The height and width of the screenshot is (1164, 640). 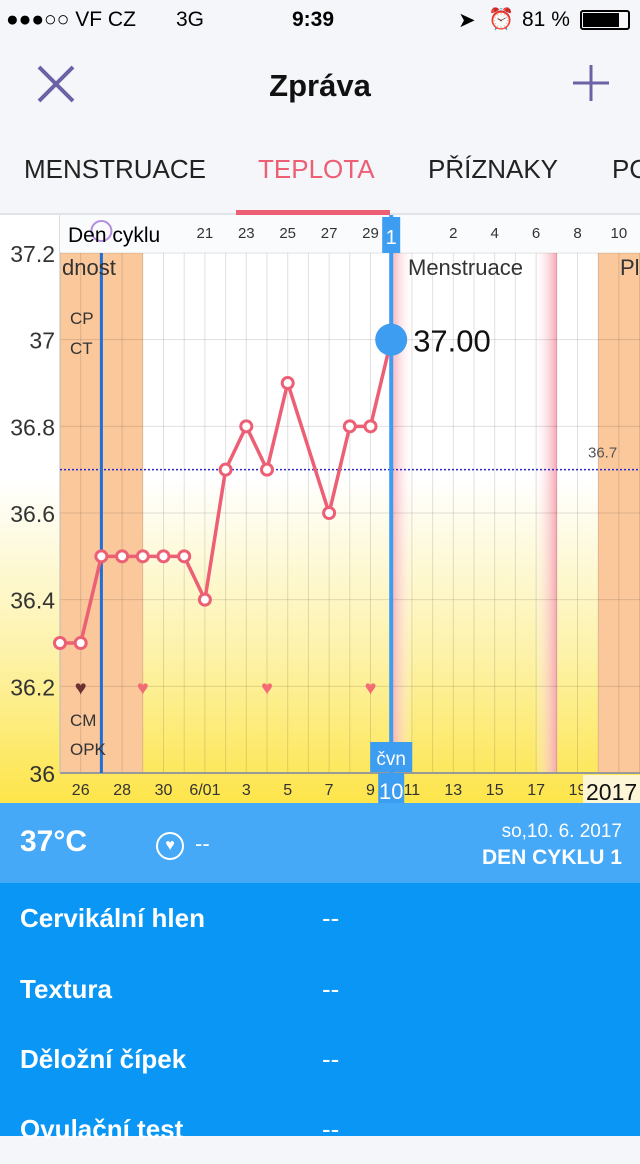 I want to click on location-icon: ➤, so click(x=467, y=20).